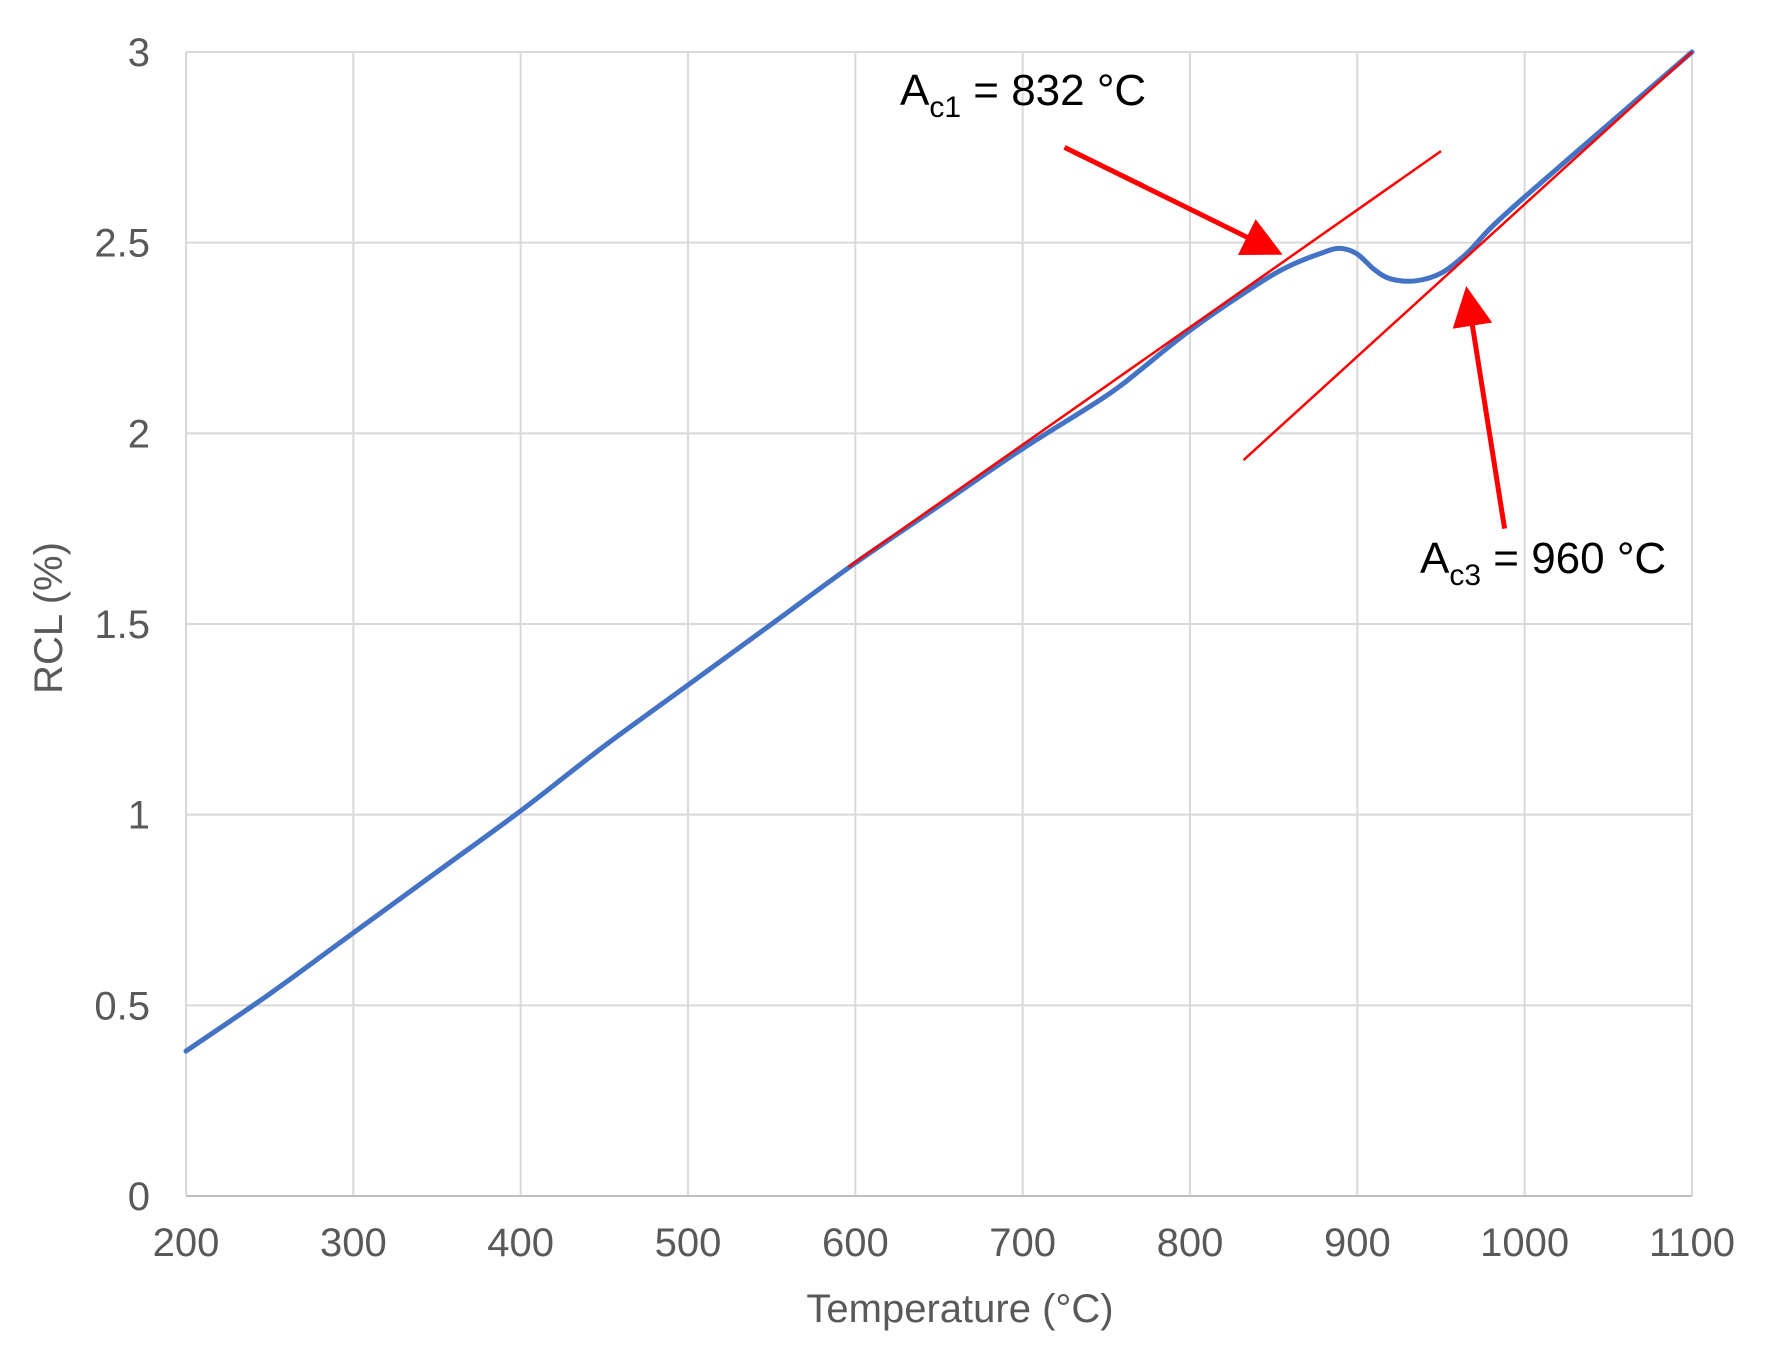 The image size is (1766, 1355). What do you see at coordinates (945, 107) in the screenshot?
I see `annotation-label-sub: c1` at bounding box center [945, 107].